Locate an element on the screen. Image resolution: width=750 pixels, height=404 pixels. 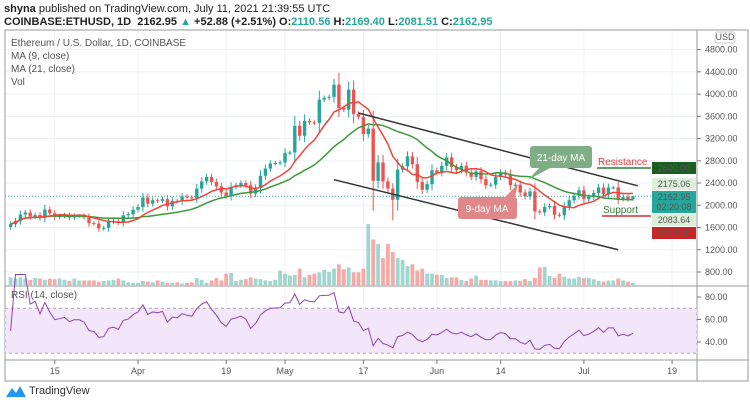
price-label-ma21: 2175.06 is located at coordinates (674, 184).